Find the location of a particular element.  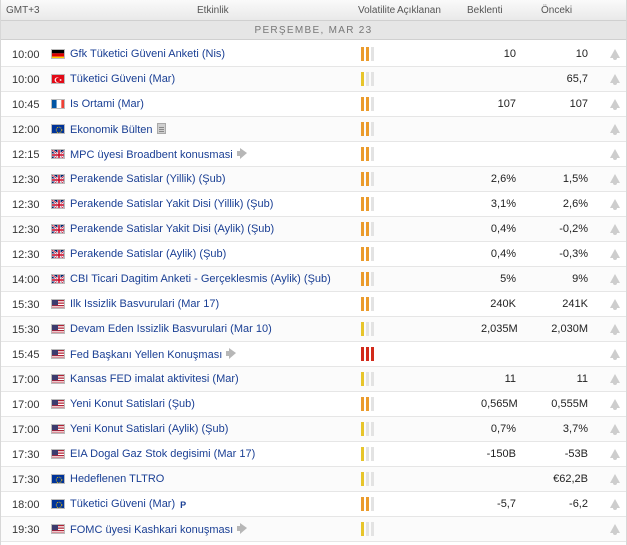

forecast-value: 107 is located at coordinates (506, 104).